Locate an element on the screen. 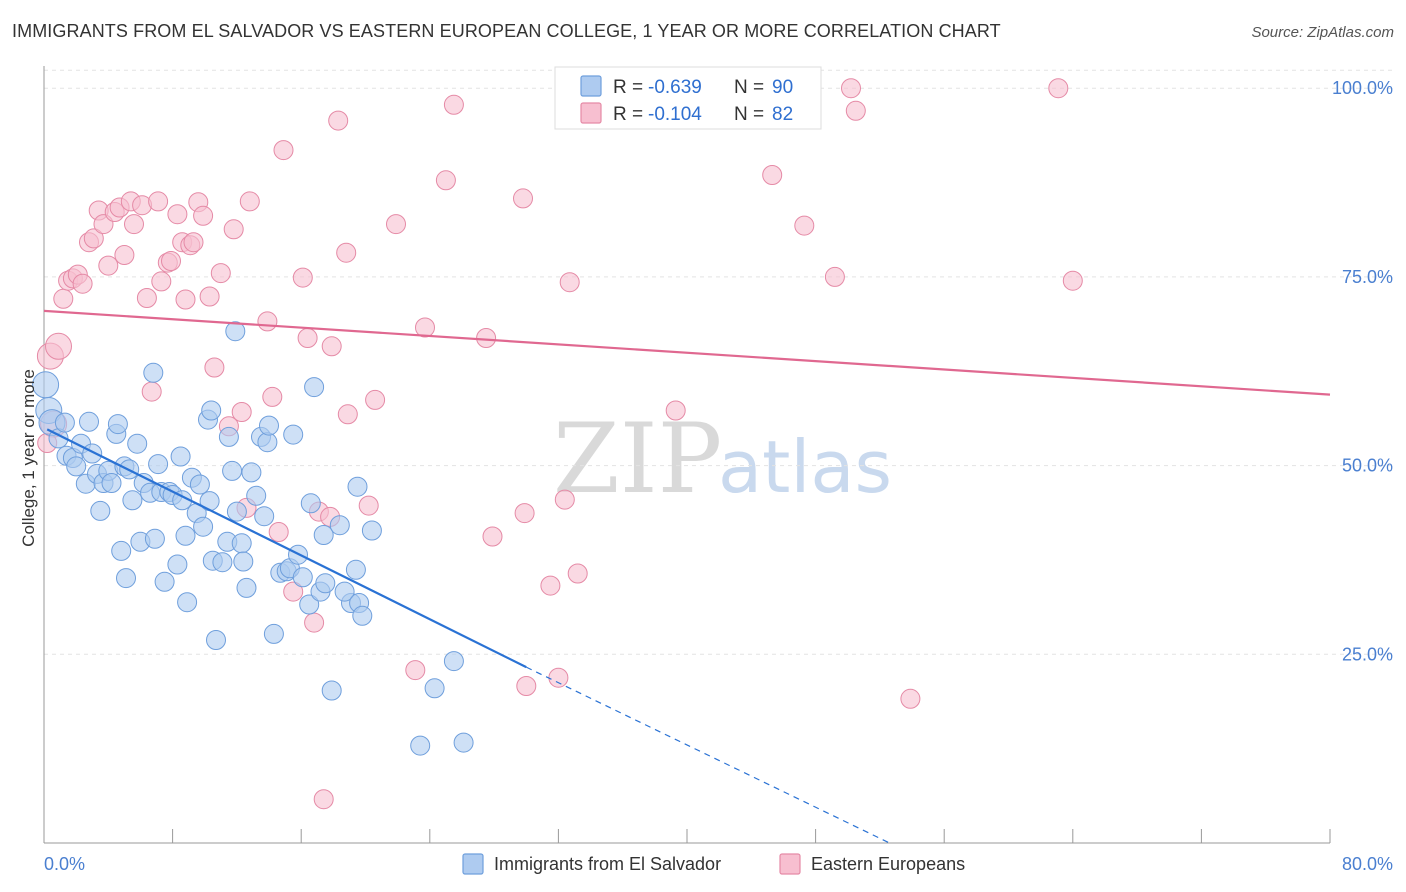  watermark-zip: ZIP is located at coordinates (637, 459).